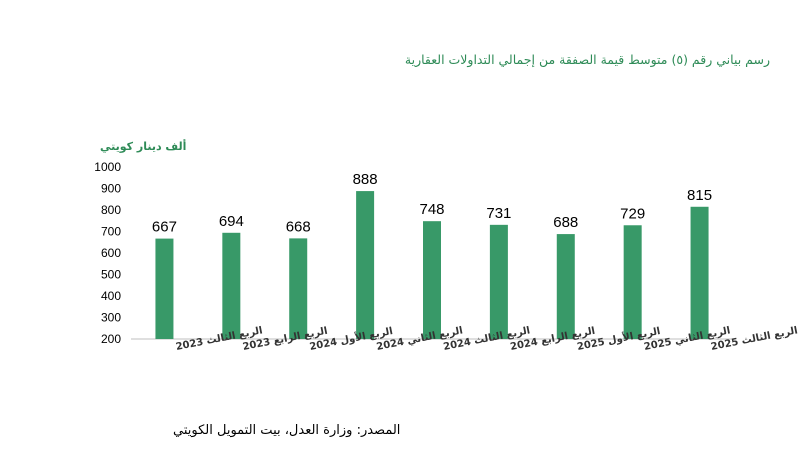 Image resolution: width=805 pixels, height=464 pixels. I want to click on y-tick-label: 200, so click(111, 339).